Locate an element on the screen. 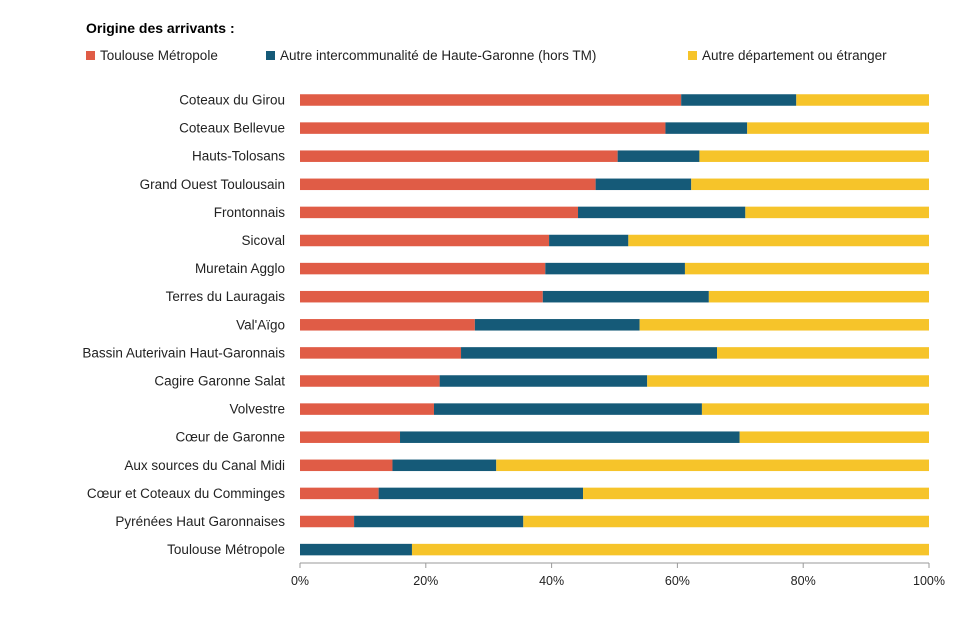 Image resolution: width=960 pixels, height=640 pixels. category-label: Coteaux Bellevue is located at coordinates (232, 128).